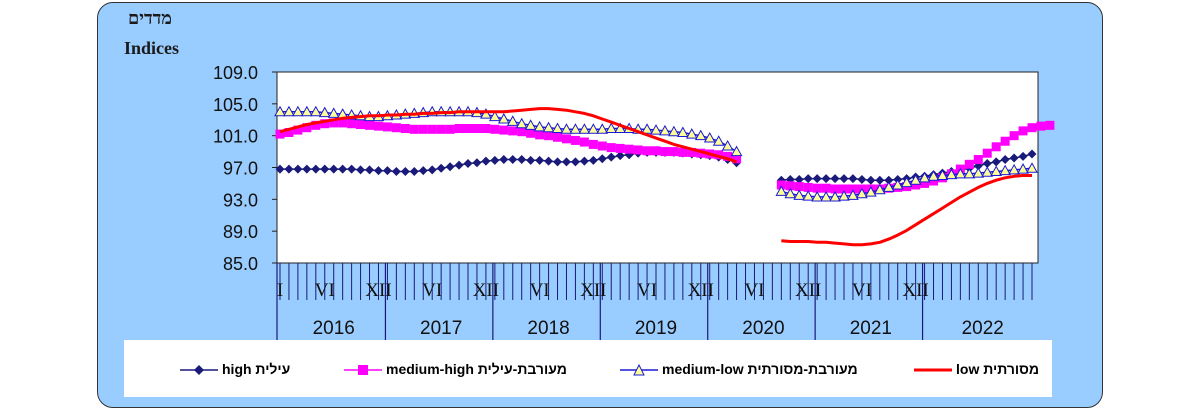  I want to click on y-tick-label: 85.0, so click(240, 264).